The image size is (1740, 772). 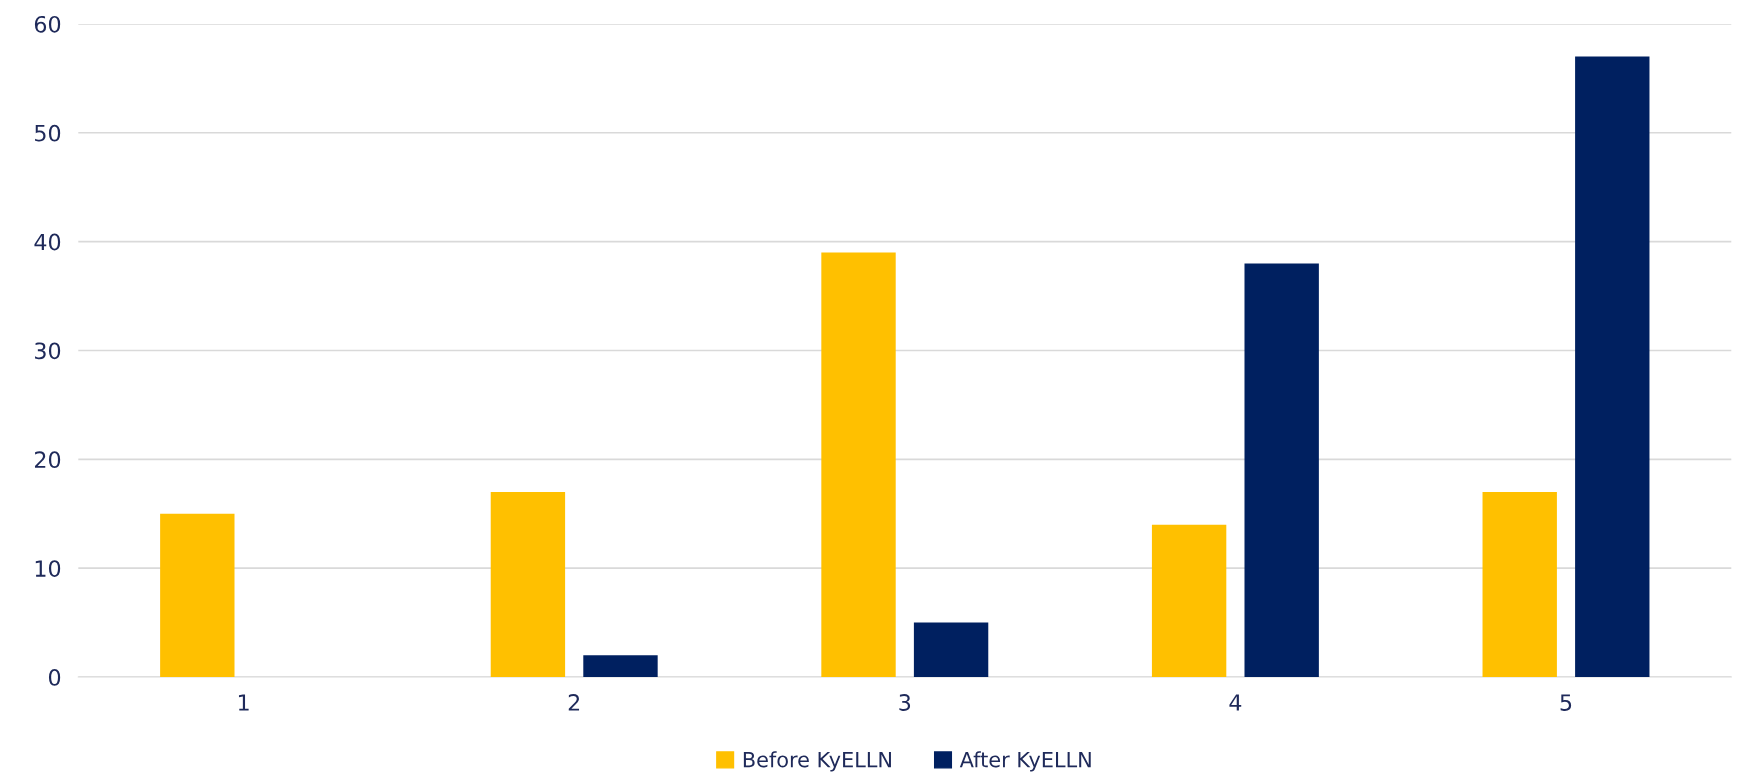 What do you see at coordinates (48, 351) in the screenshot?
I see `y-tick-label: 30` at bounding box center [48, 351].